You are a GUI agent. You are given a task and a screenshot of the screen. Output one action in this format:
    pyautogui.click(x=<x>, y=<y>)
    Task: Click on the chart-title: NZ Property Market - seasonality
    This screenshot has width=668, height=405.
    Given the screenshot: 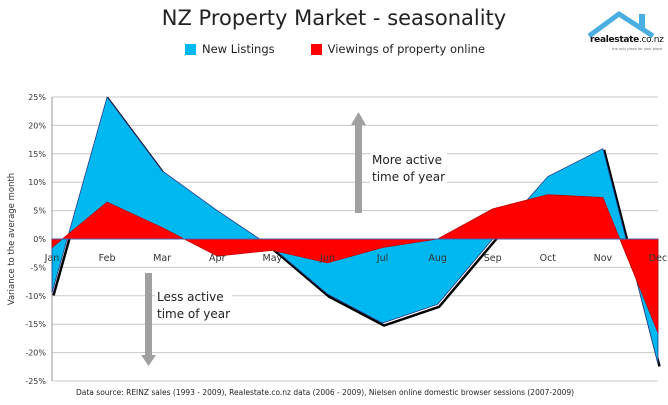 What is the action you would take?
    pyautogui.click(x=334, y=18)
    